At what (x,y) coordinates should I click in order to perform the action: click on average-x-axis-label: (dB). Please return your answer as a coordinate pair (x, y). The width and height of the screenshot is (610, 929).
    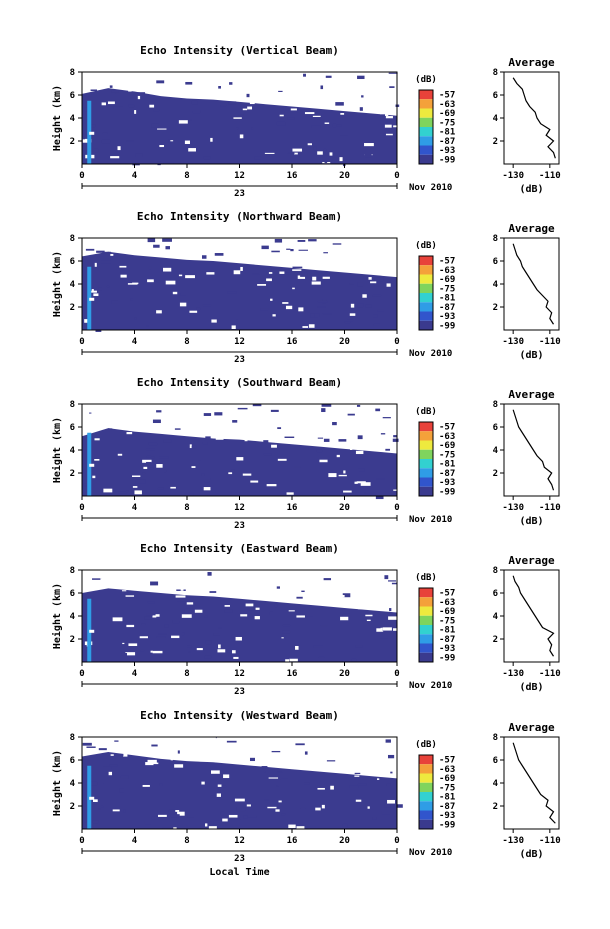
    Looking at the image, I should click on (531, 521).